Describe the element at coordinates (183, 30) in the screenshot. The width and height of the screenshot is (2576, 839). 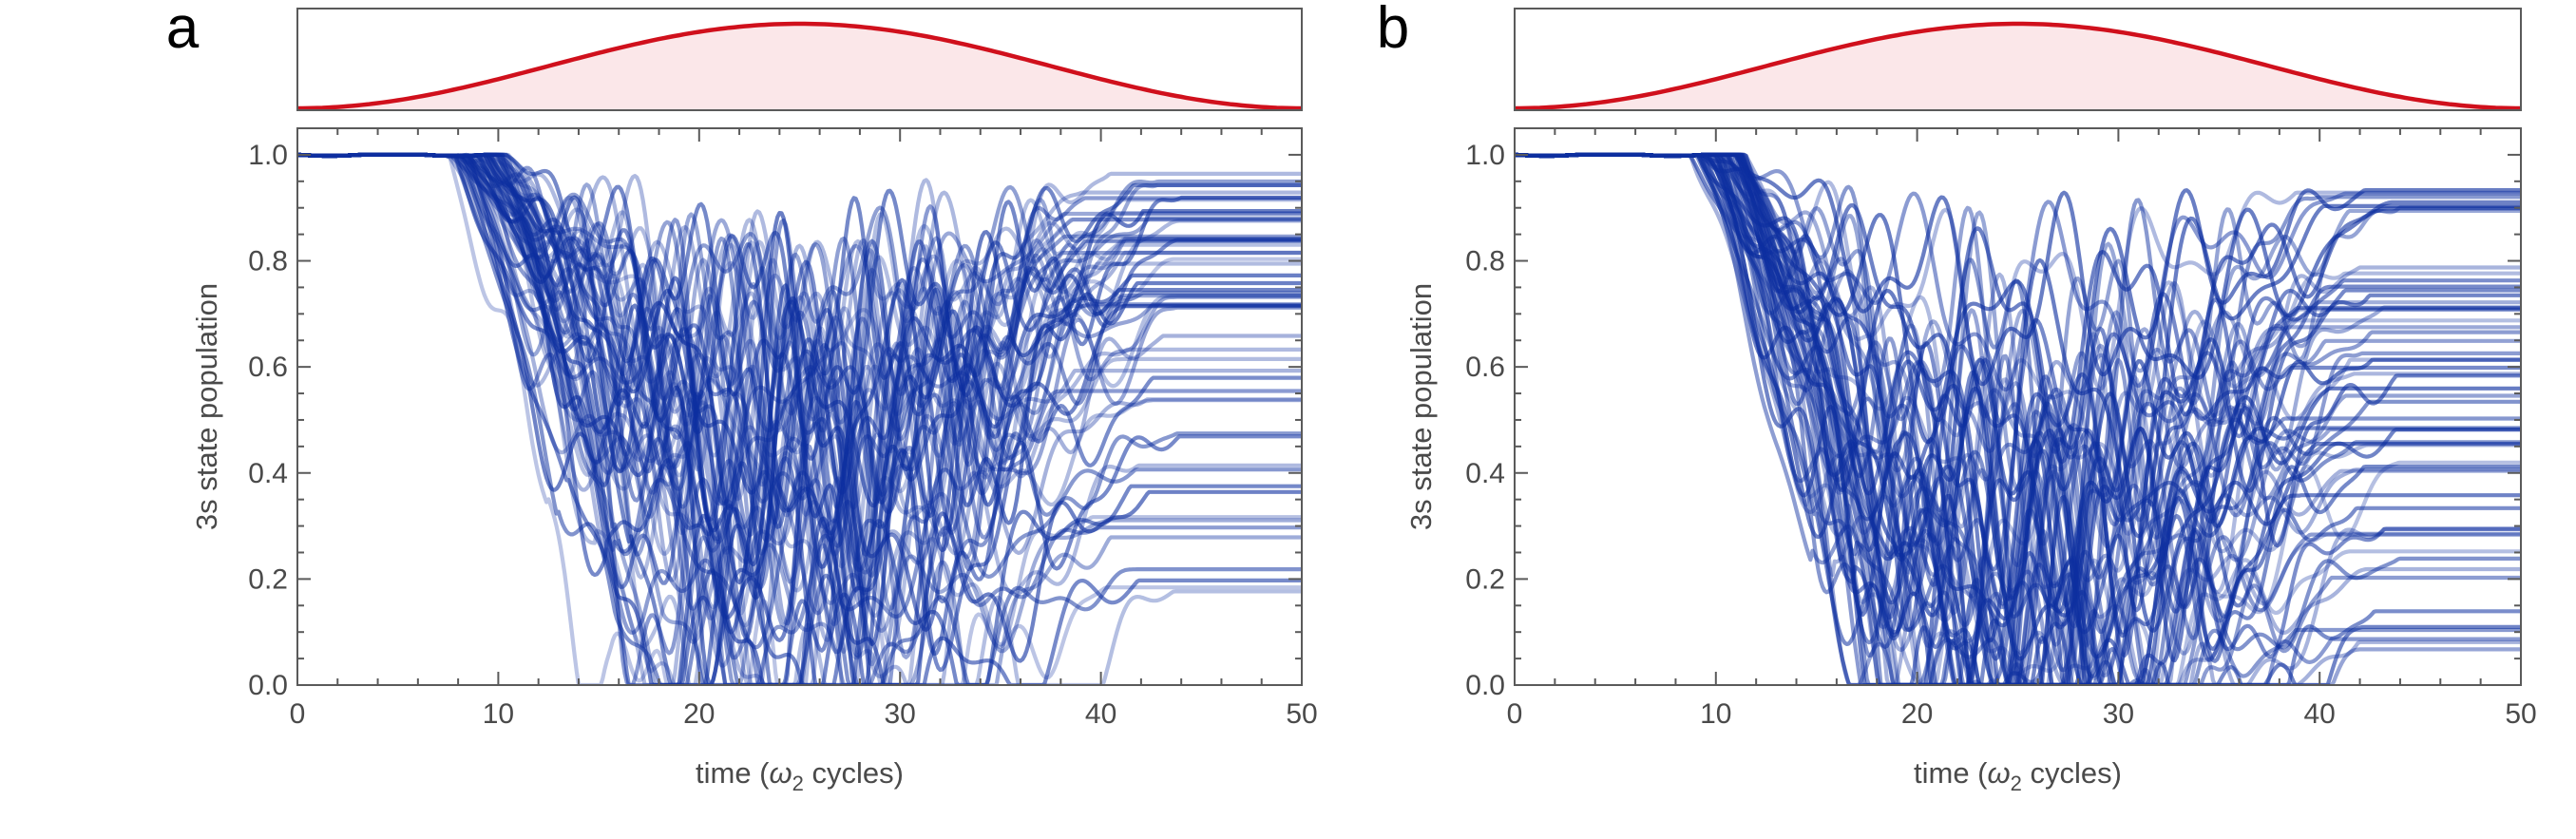
I see `panel-label: a` at that location.